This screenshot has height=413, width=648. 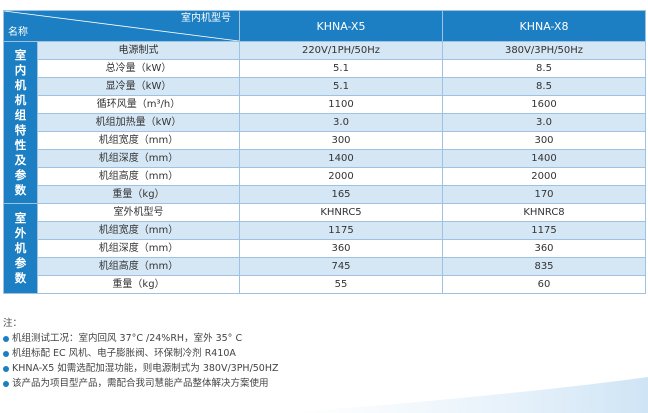 I want to click on value-x8: 3.0, so click(x=544, y=122).